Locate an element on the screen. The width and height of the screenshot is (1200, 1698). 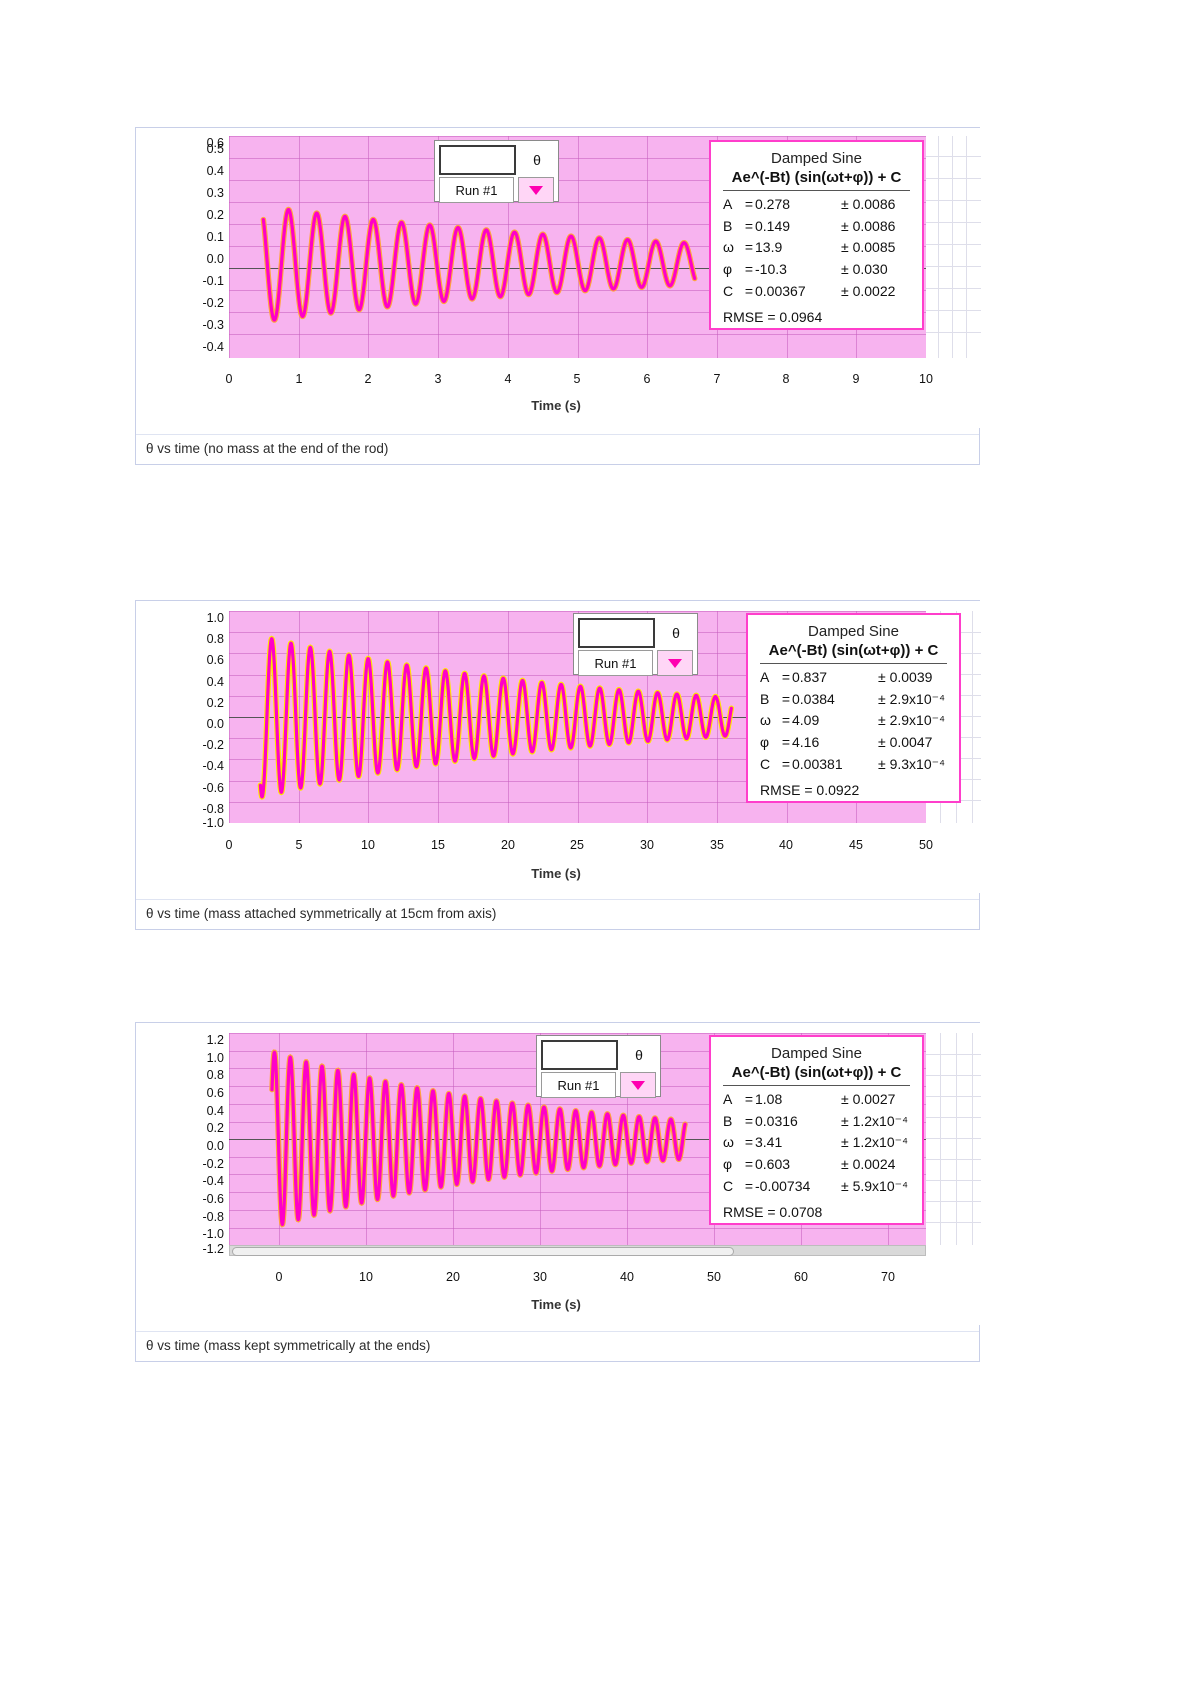
fit-param-row: φ = -10.3 ± 0.030 is located at coordinates (816, 270).